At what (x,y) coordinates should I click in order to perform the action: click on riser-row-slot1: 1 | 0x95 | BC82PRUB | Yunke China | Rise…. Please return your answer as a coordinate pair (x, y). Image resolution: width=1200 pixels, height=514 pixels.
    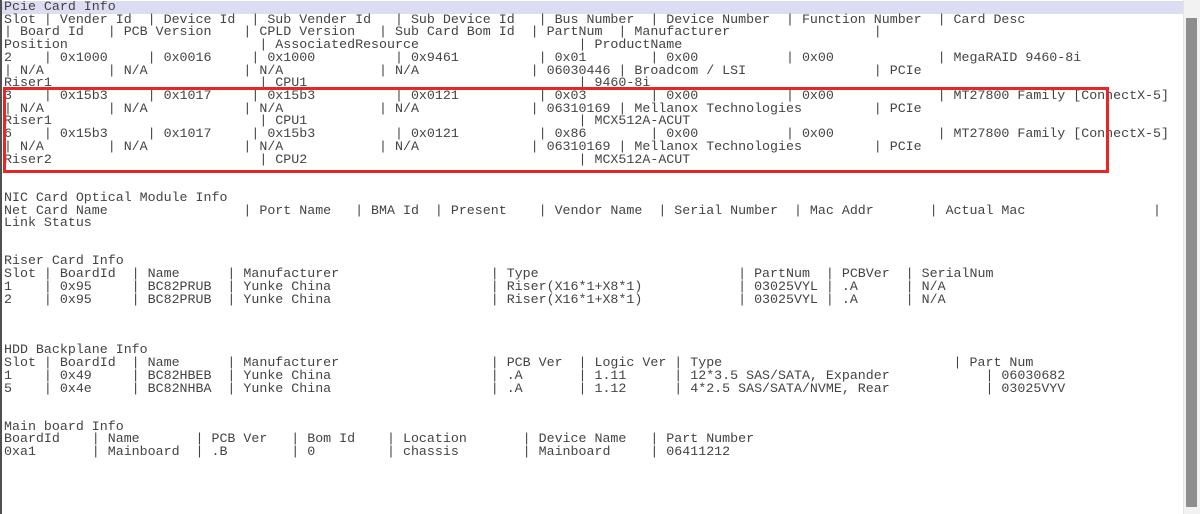
    Looking at the image, I should click on (475, 286).